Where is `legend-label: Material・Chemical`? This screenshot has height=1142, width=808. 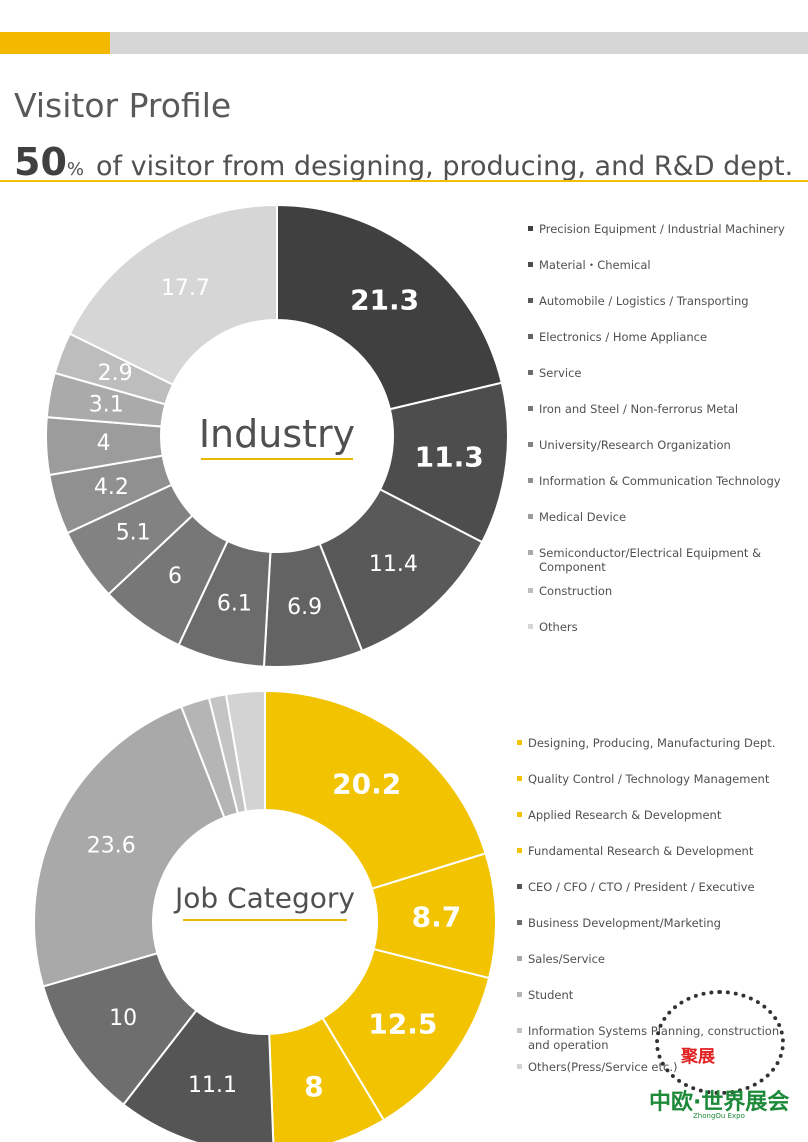
legend-label: Material・Chemical is located at coordinates (595, 265).